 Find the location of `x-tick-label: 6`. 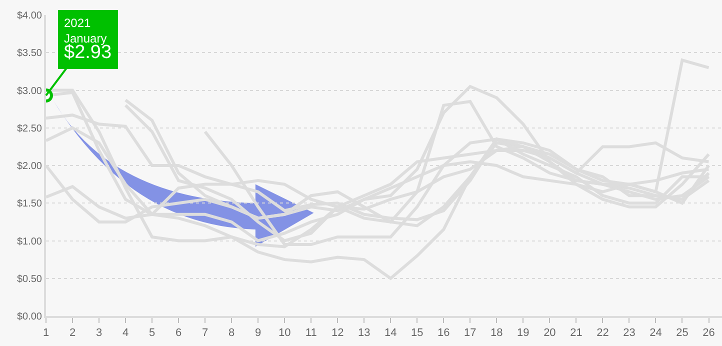

x-tick-label: 6 is located at coordinates (178, 333).